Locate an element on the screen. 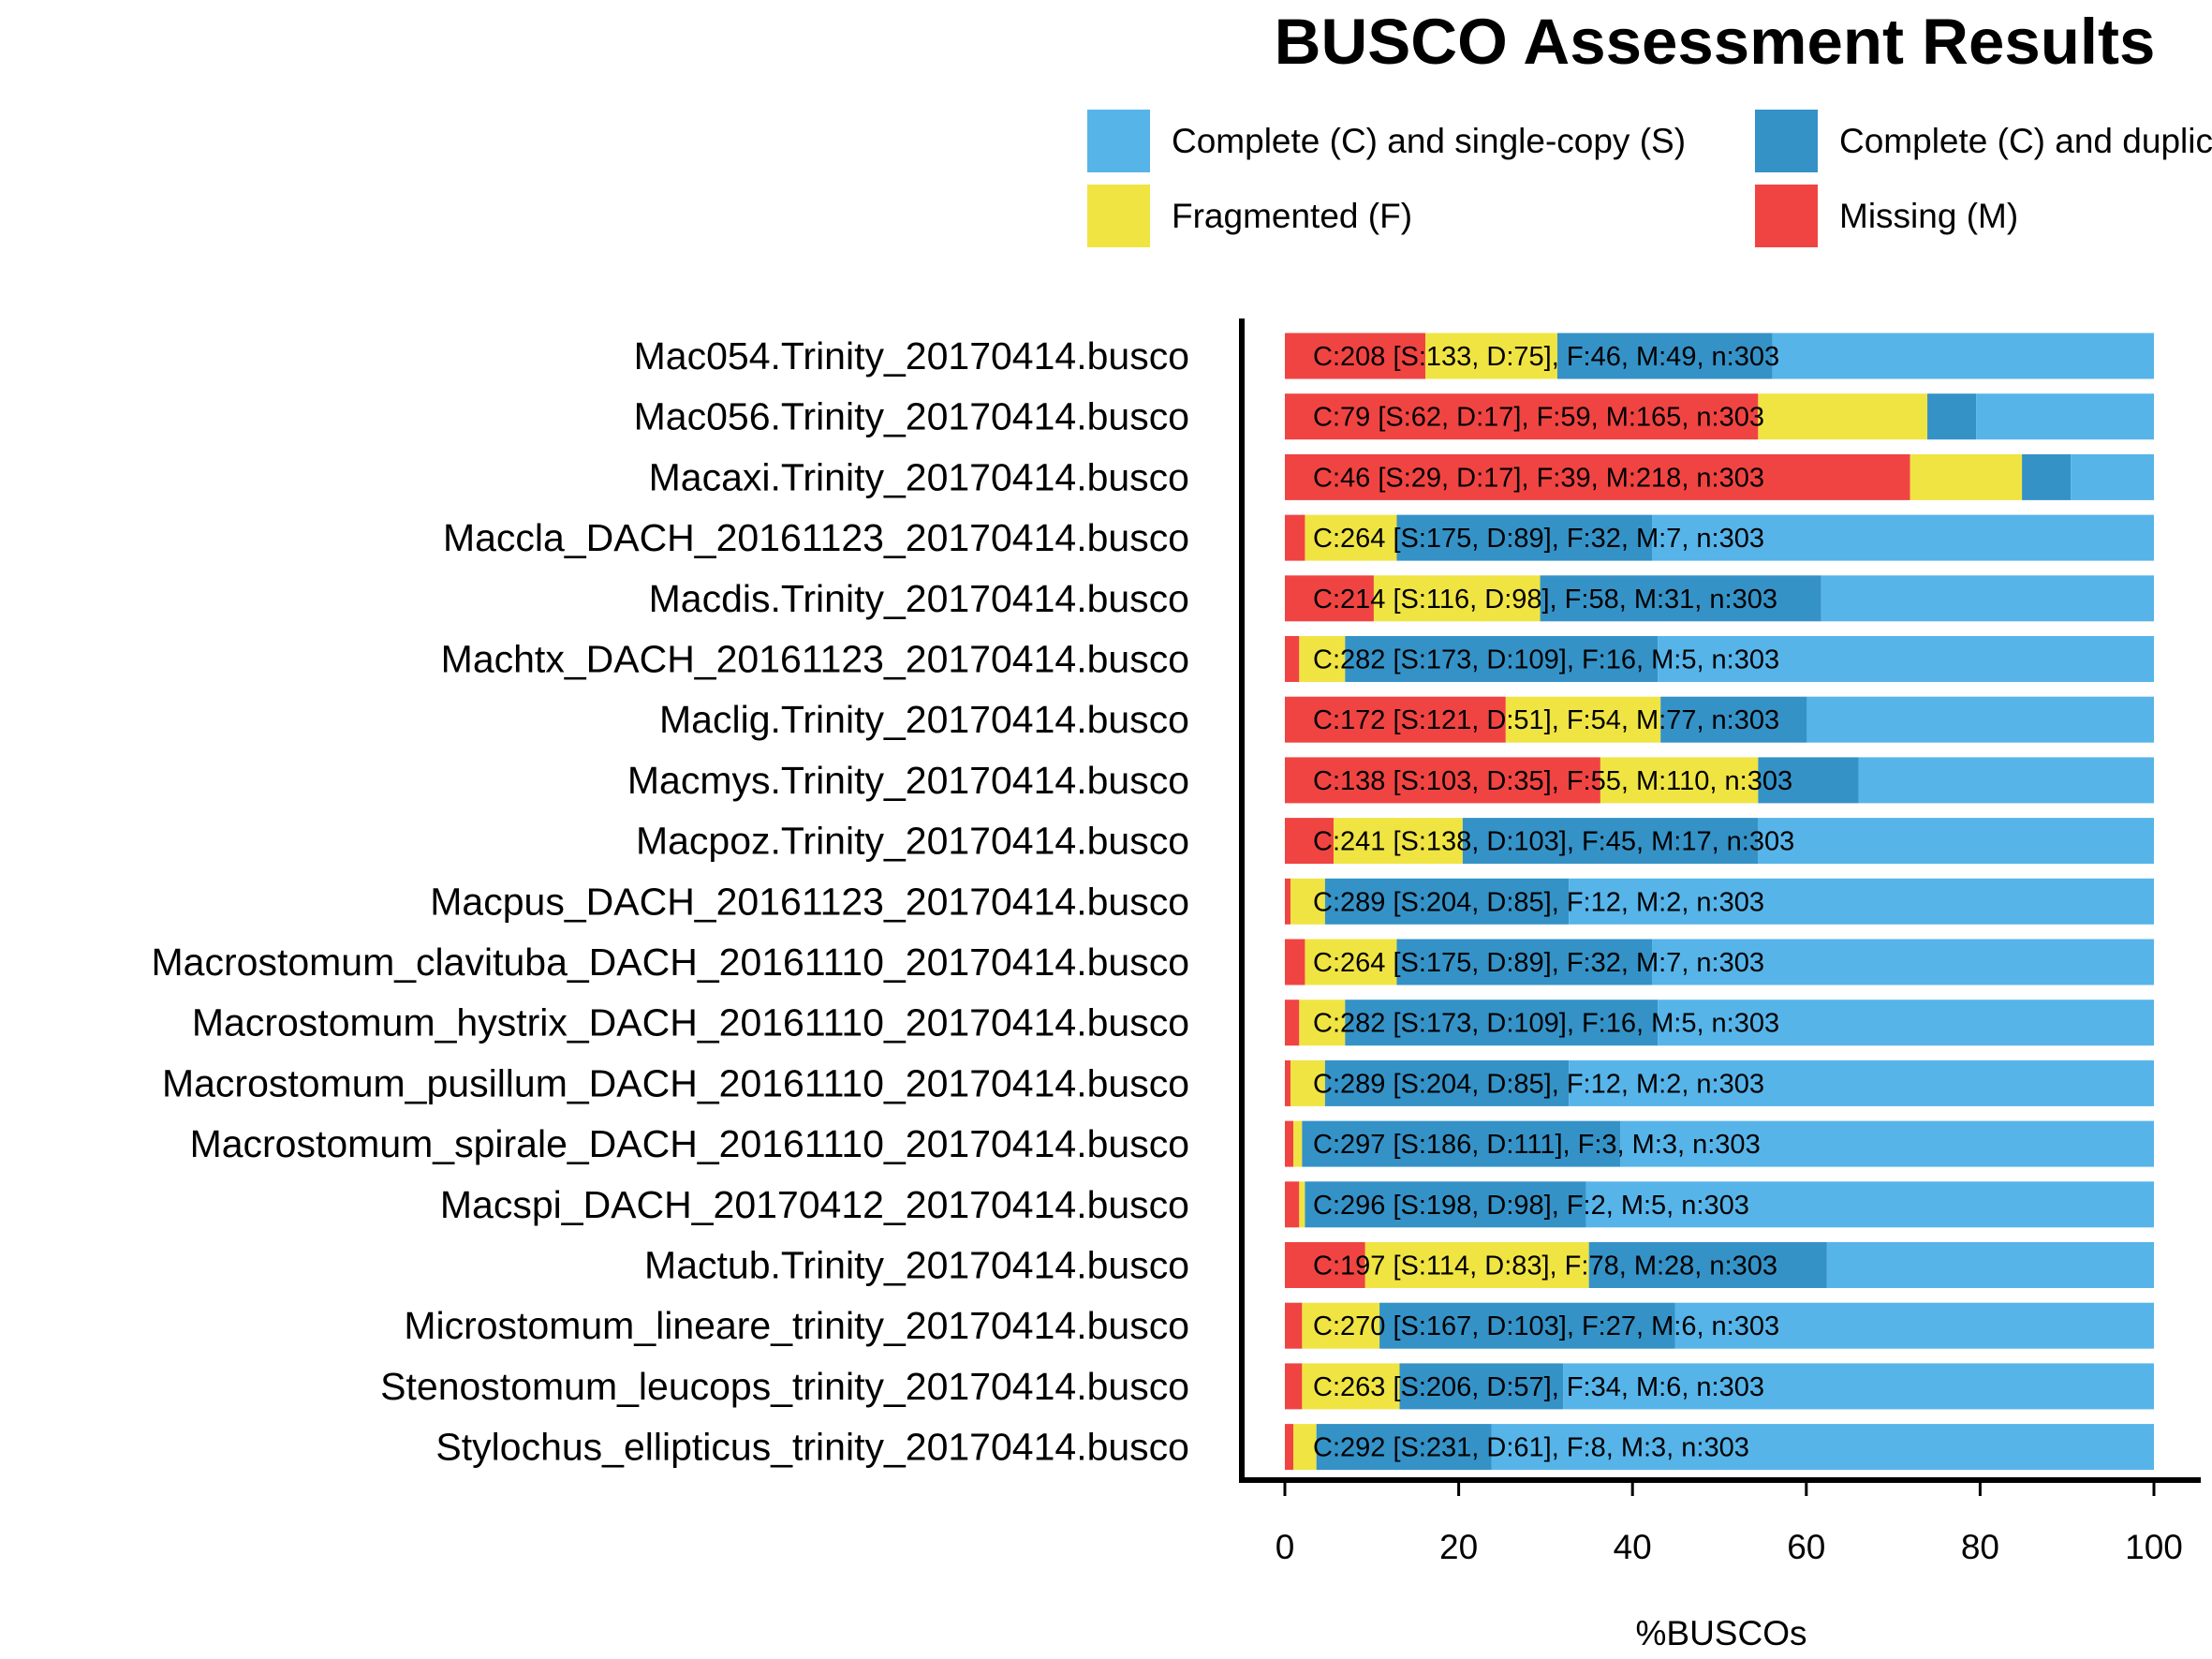 This screenshot has width=2212, height=1659. category-label: Macdis.Trinity_20170414.busco is located at coordinates (919, 599).